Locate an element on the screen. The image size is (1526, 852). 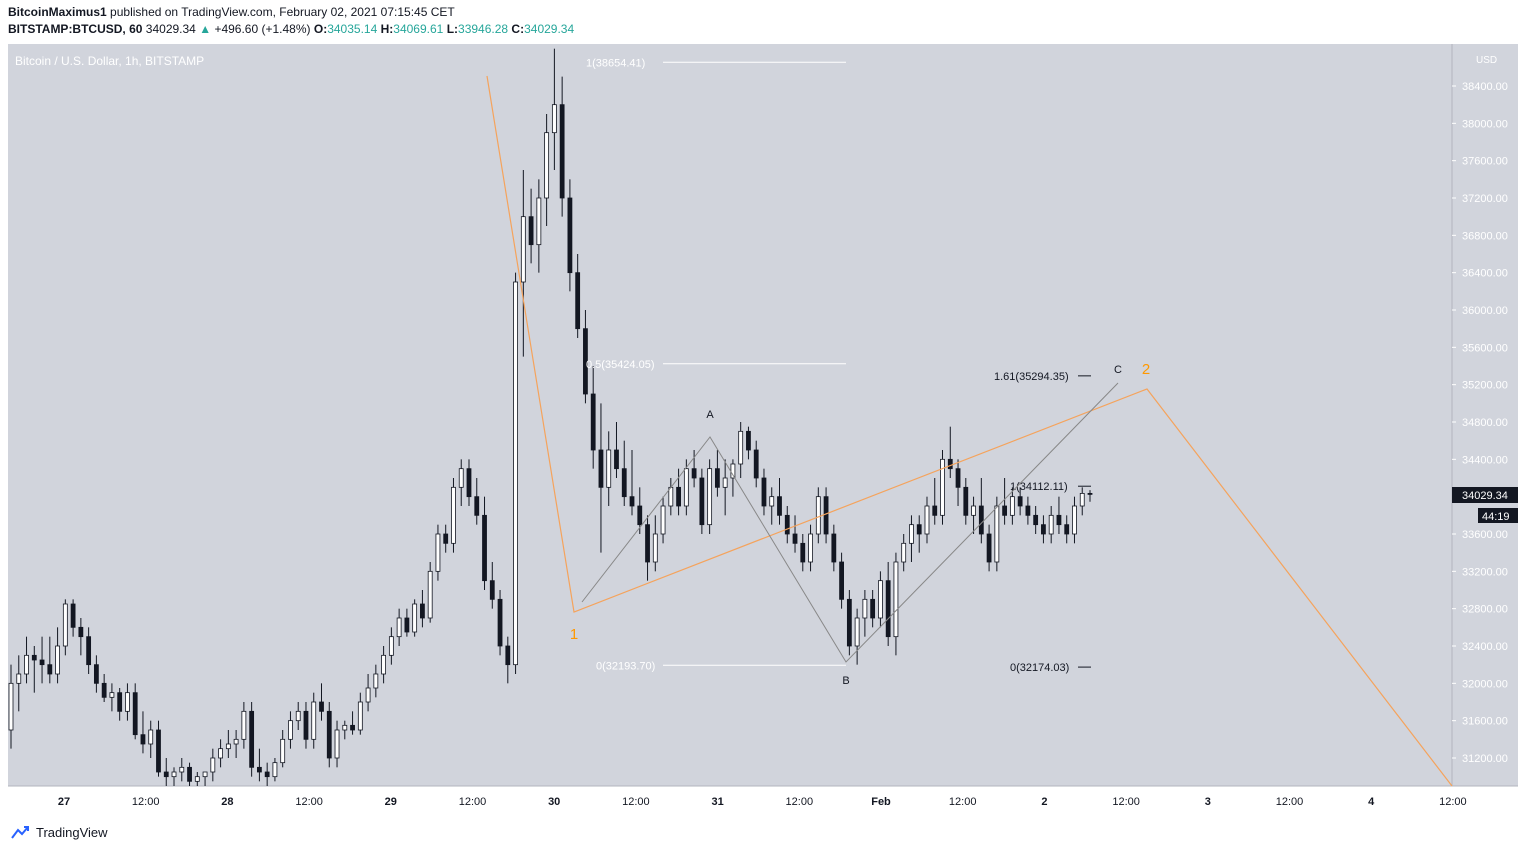
high-label: H: is located at coordinates (387, 29).